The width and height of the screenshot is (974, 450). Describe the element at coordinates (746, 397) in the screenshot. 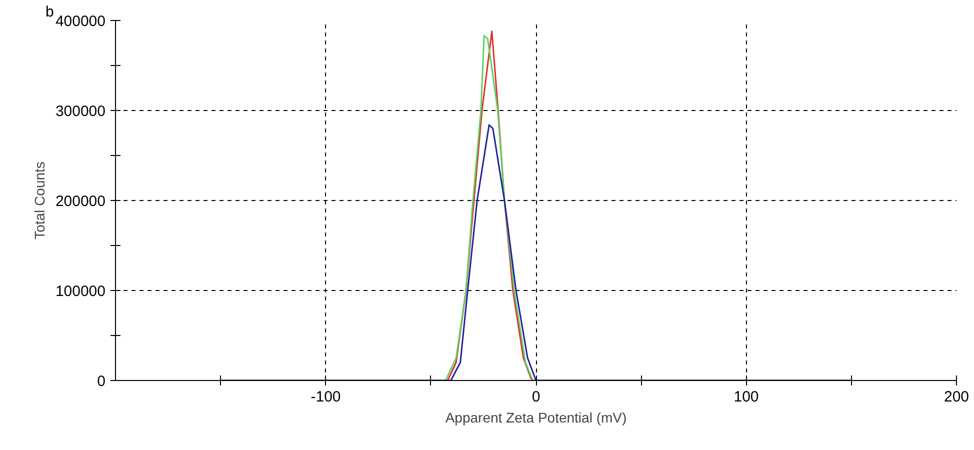

I see `x-tick-label: 100` at that location.